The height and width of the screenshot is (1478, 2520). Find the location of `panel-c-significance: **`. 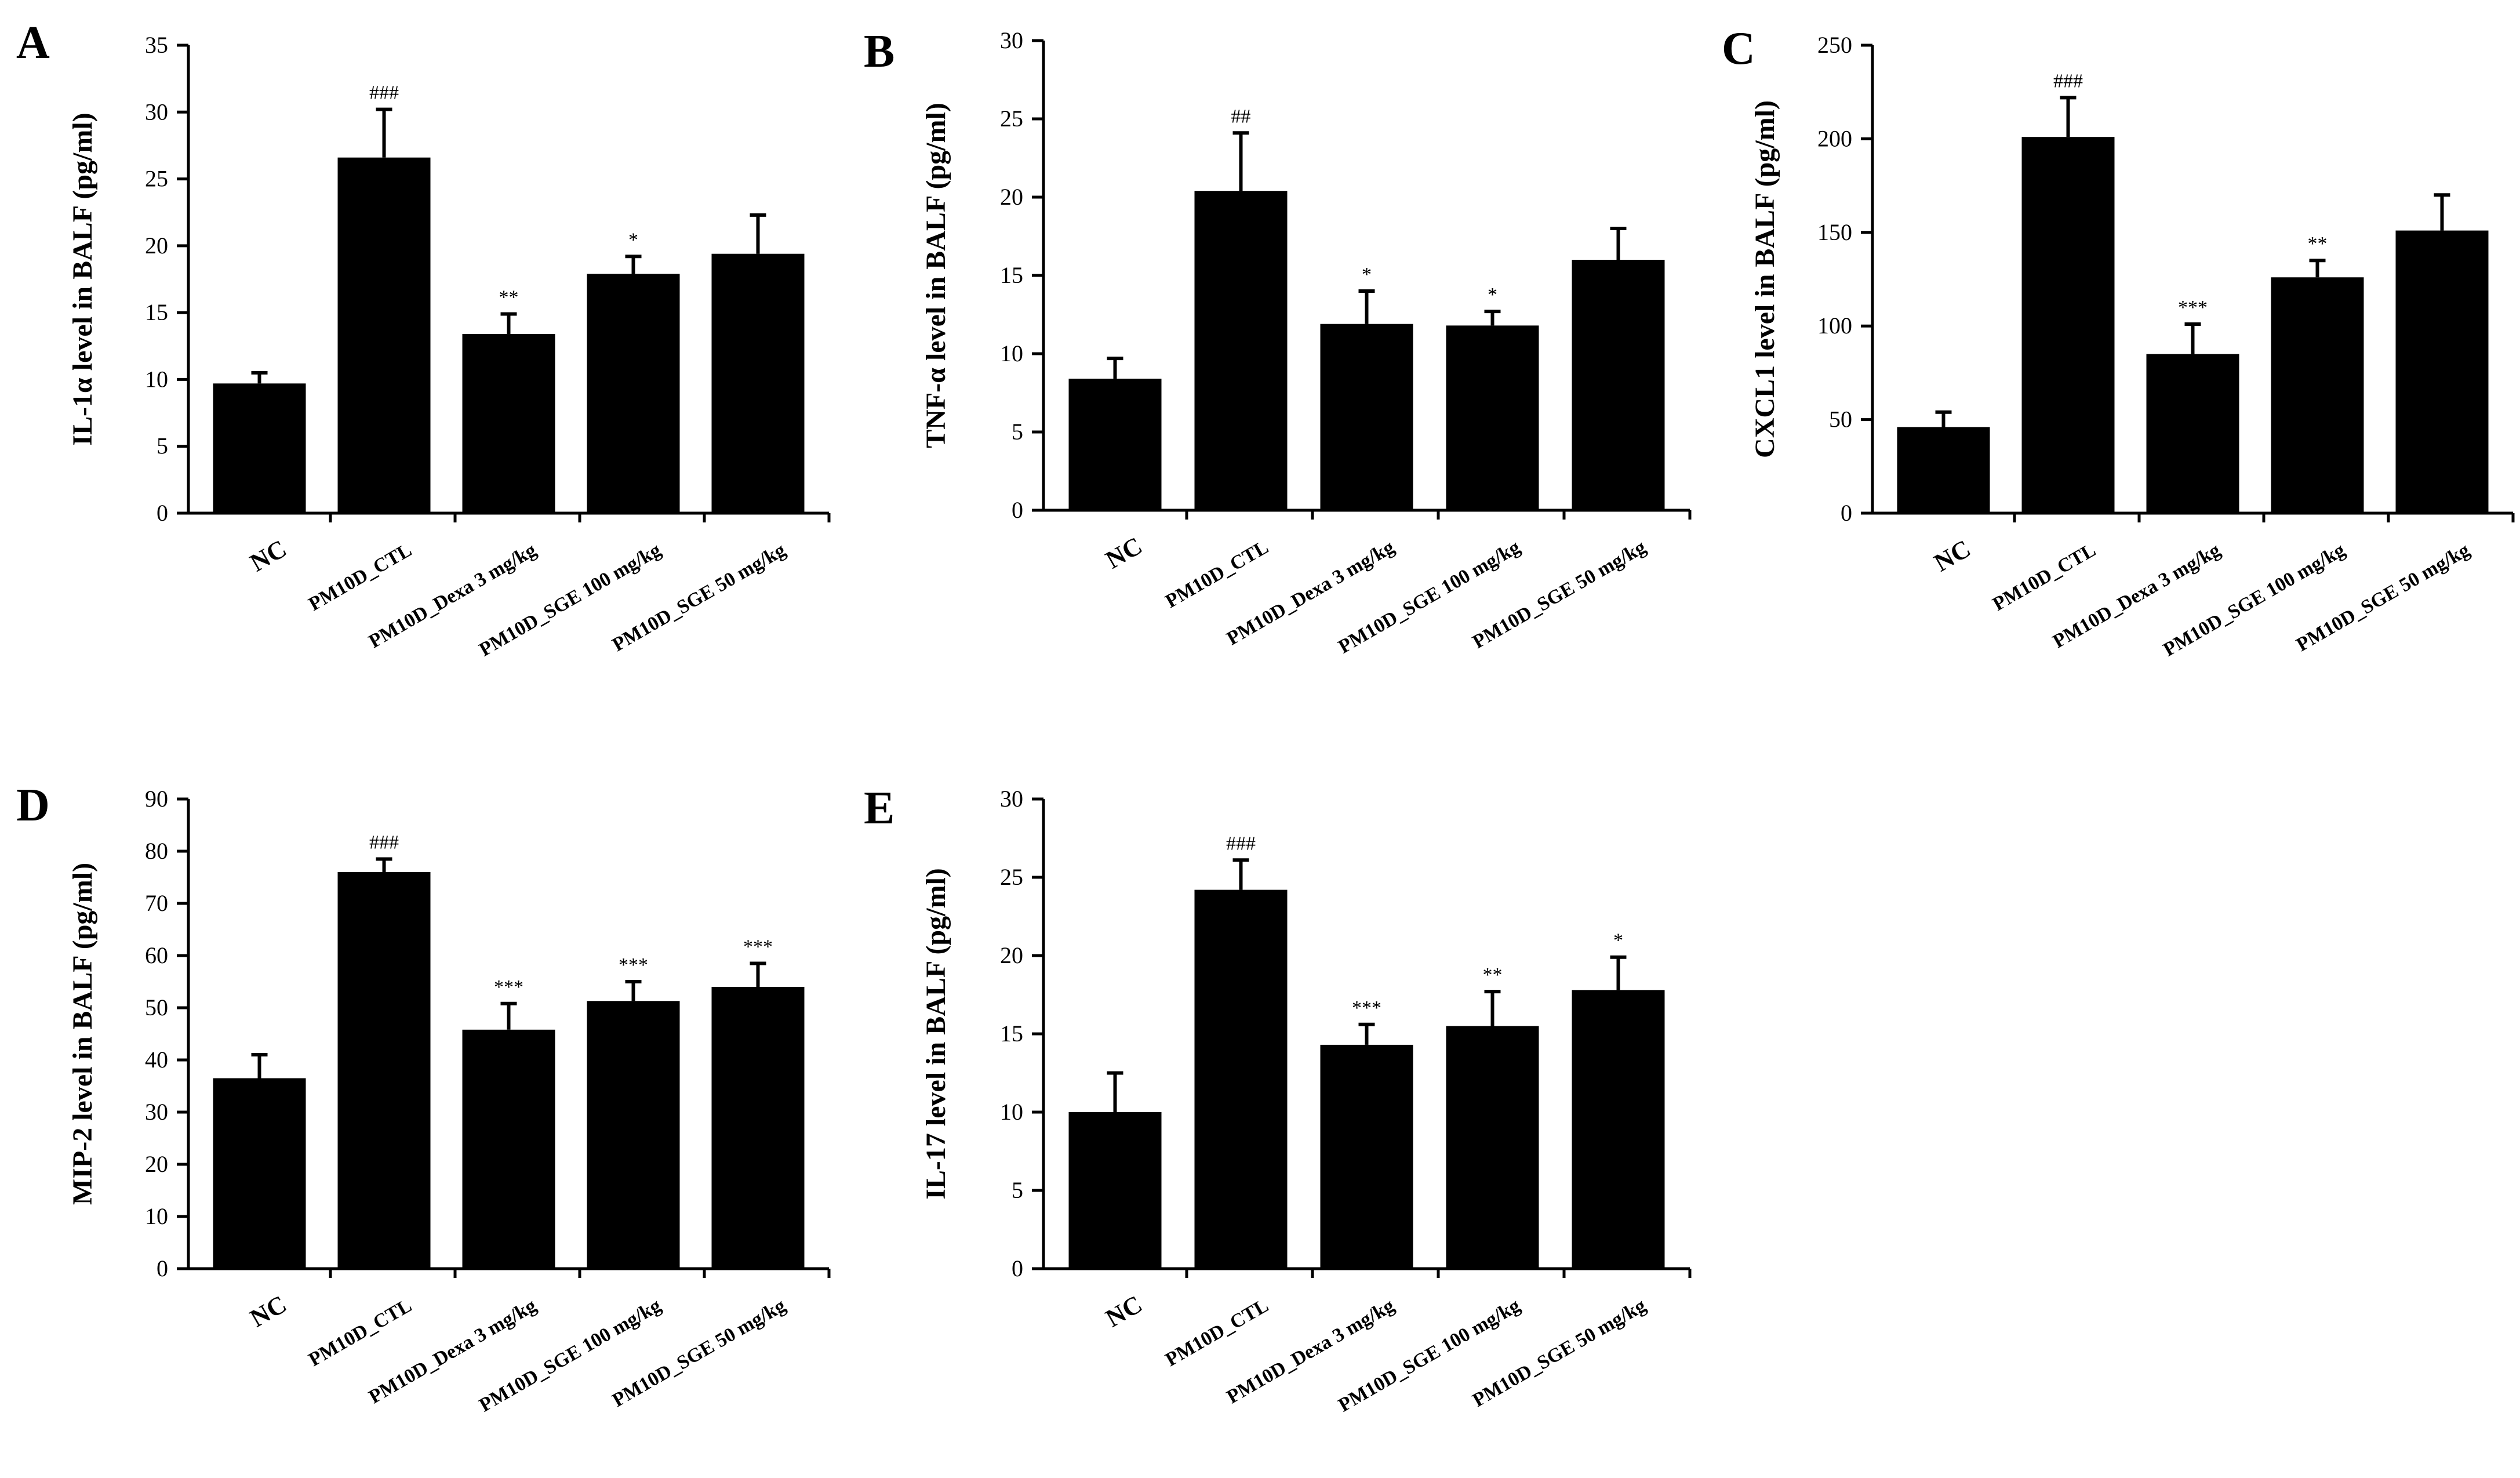

panel-c-significance: ** is located at coordinates (2318, 244).